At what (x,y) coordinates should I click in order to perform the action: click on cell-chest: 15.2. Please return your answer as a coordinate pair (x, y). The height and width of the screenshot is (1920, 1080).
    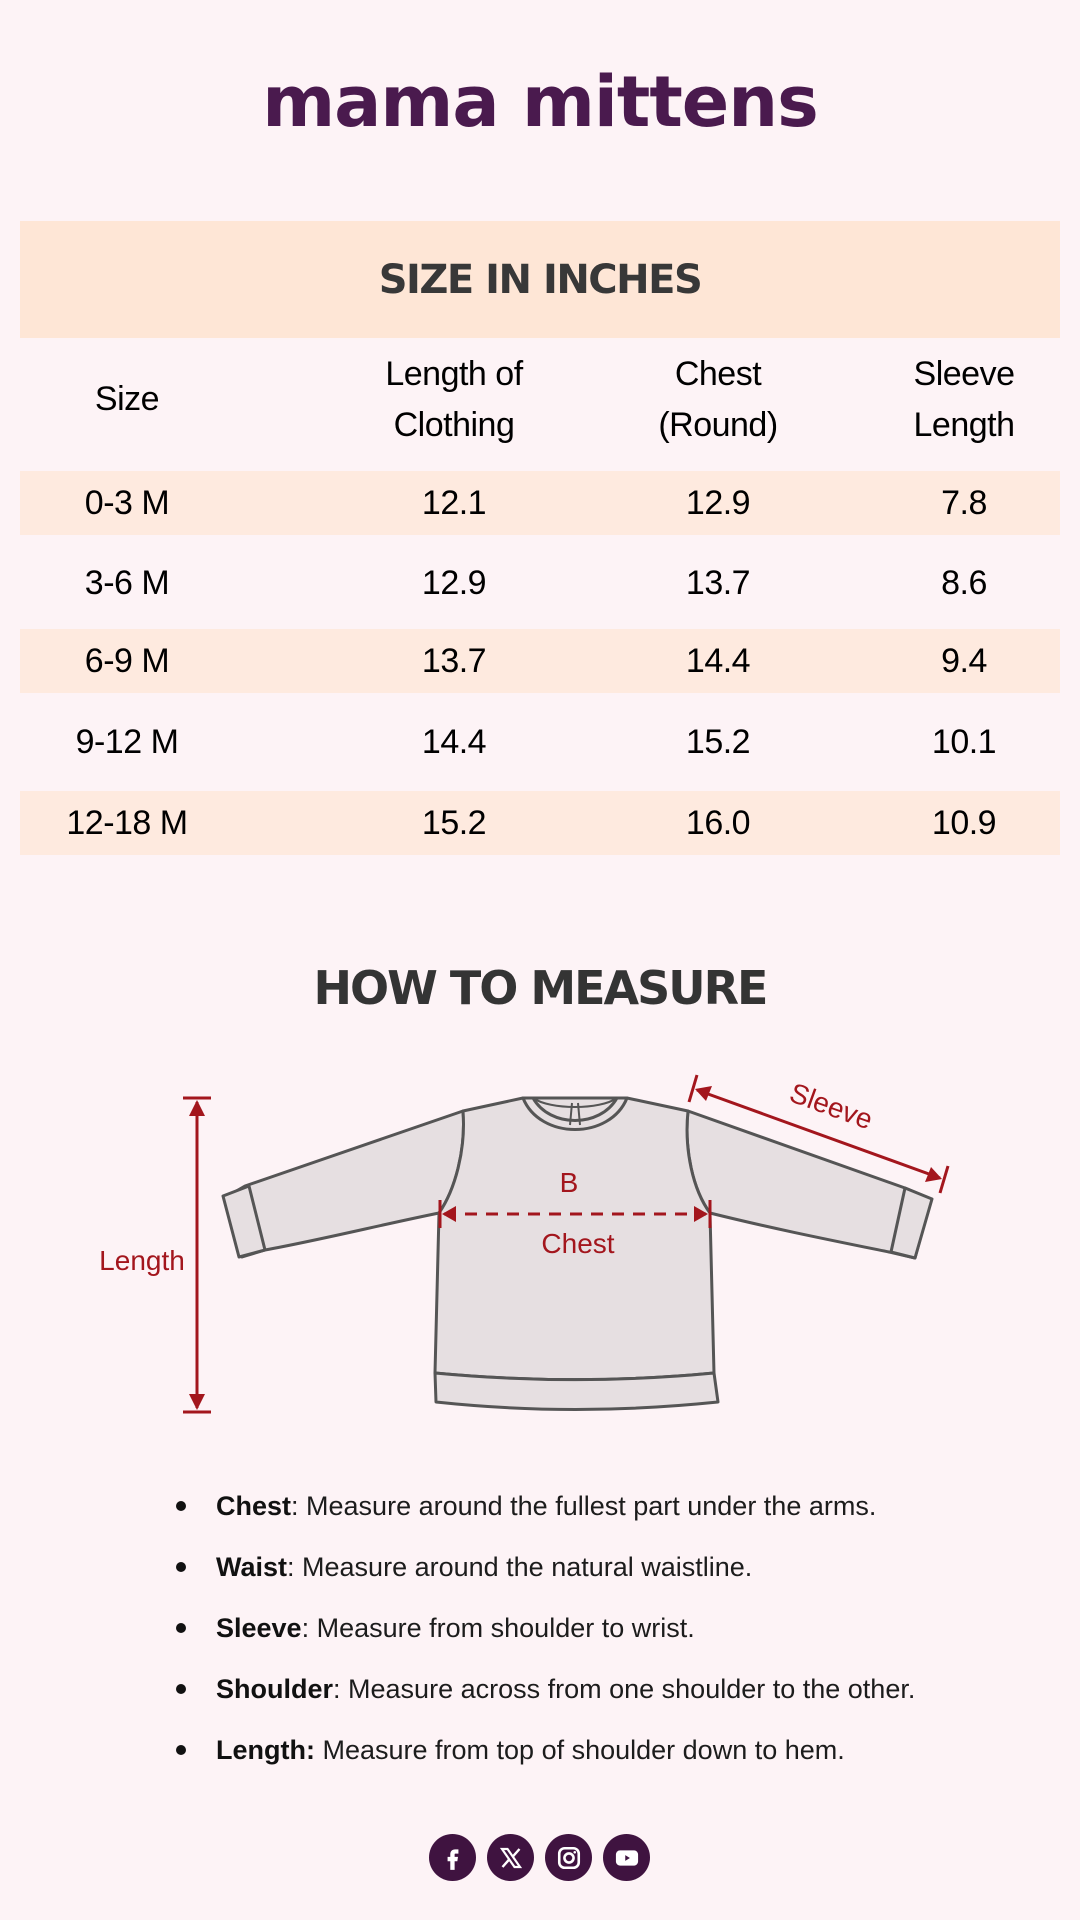
    Looking at the image, I should click on (718, 742).